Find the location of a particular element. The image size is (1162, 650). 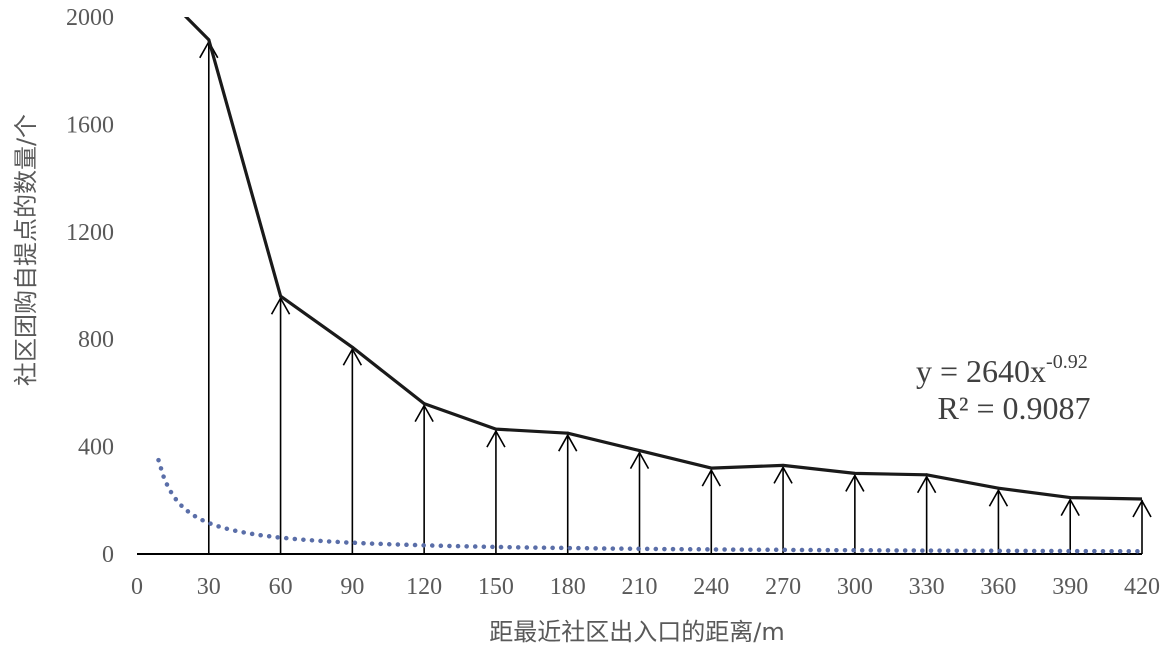

x-tick-label: 330 is located at coordinates (927, 587).